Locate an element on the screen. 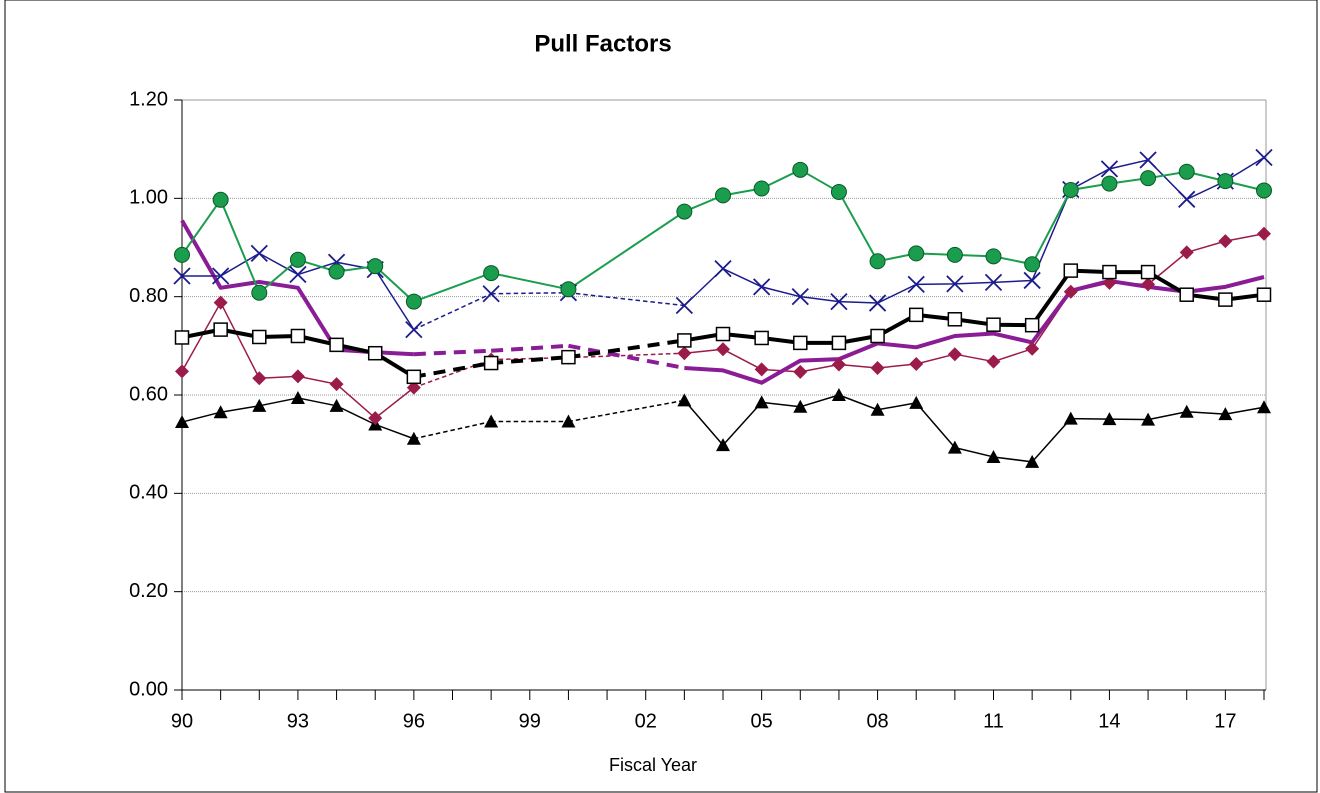  y-tick-label: 1.20 is located at coordinates (148, 99).